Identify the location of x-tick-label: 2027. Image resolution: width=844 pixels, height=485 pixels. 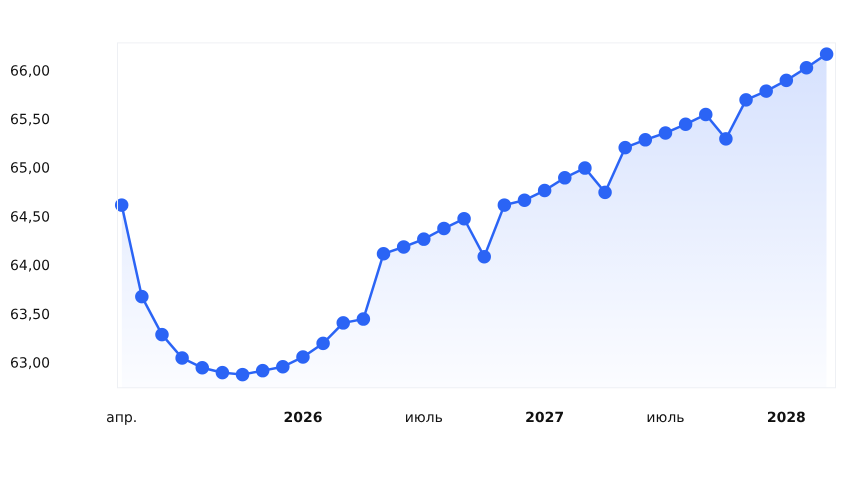
(544, 418).